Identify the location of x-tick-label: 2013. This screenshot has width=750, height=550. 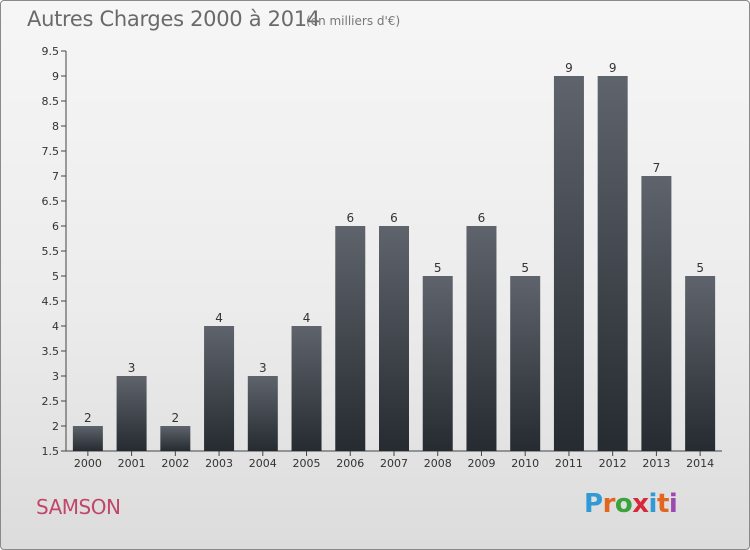
(656, 463).